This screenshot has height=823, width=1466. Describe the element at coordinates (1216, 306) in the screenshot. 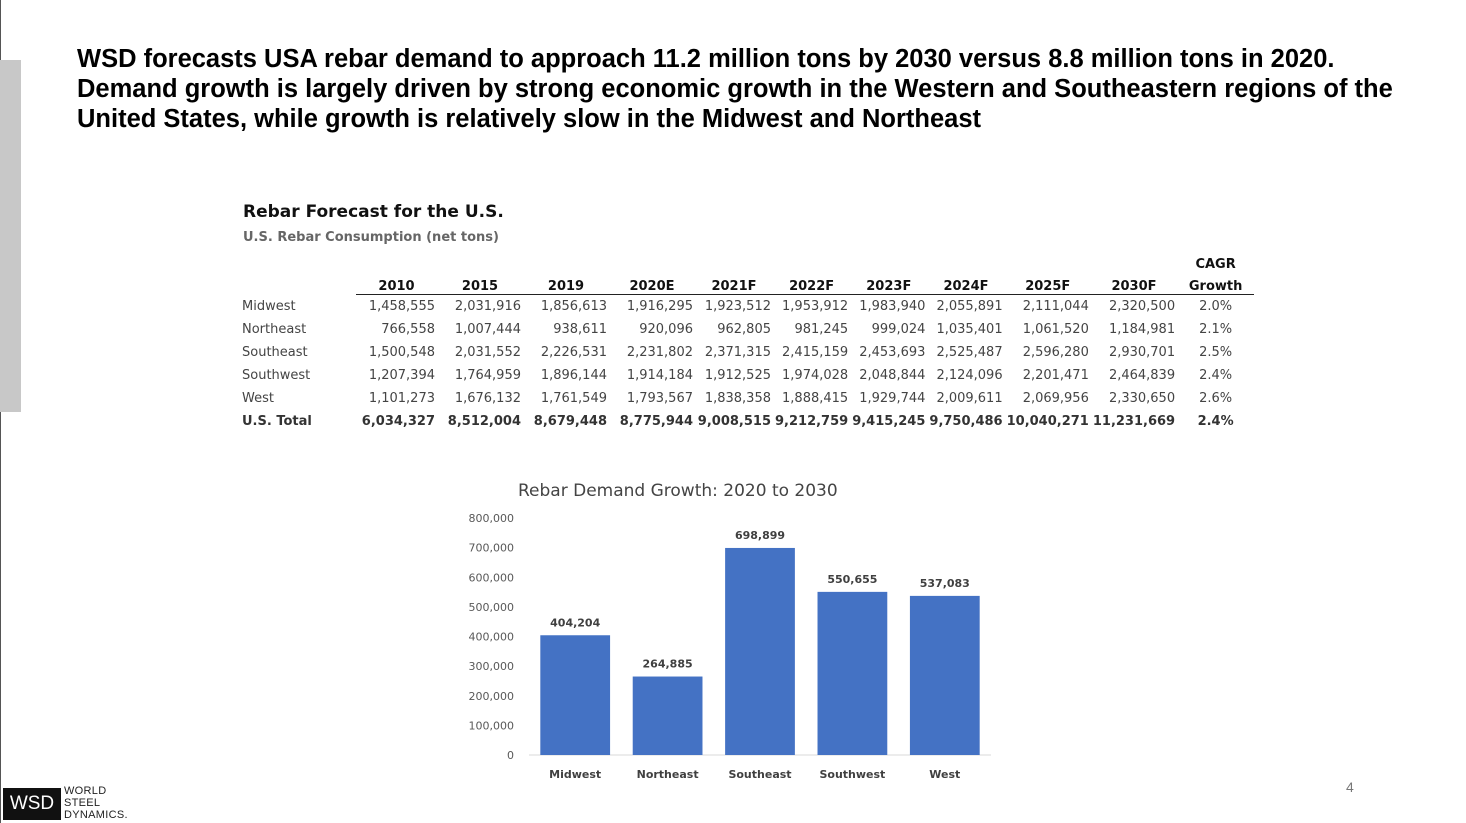

I see `cagr-cell: 2.0%` at that location.